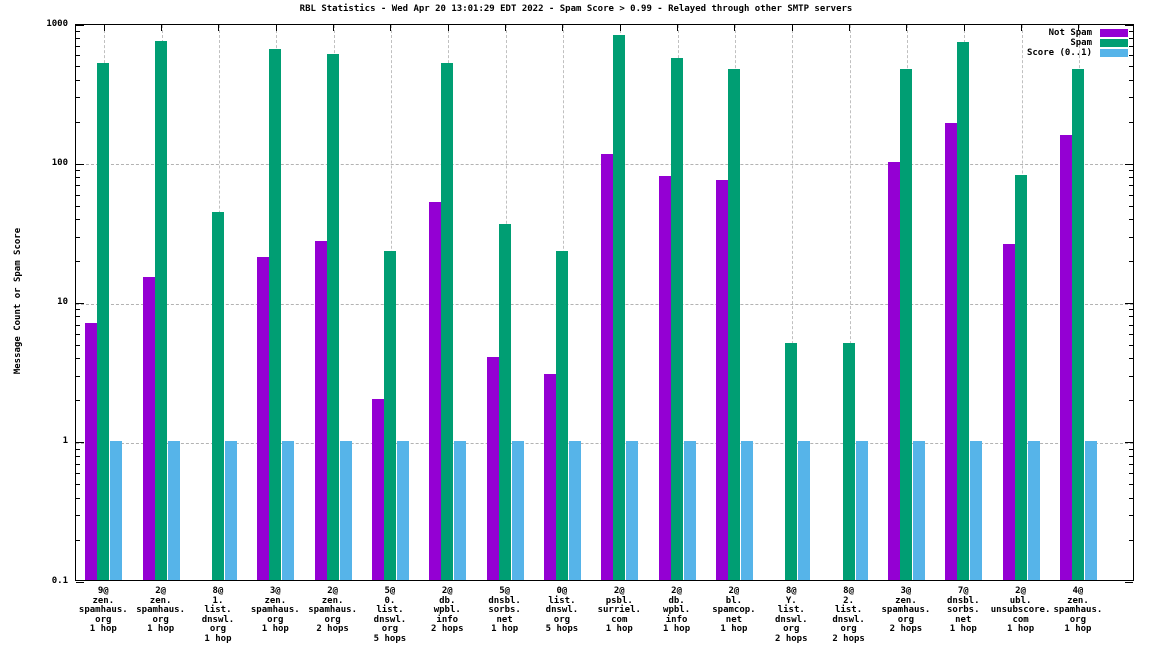 The width and height of the screenshot is (1152, 648). What do you see at coordinates (1077, 43) in the screenshot?
I see `legend-item: Spam` at bounding box center [1077, 43].